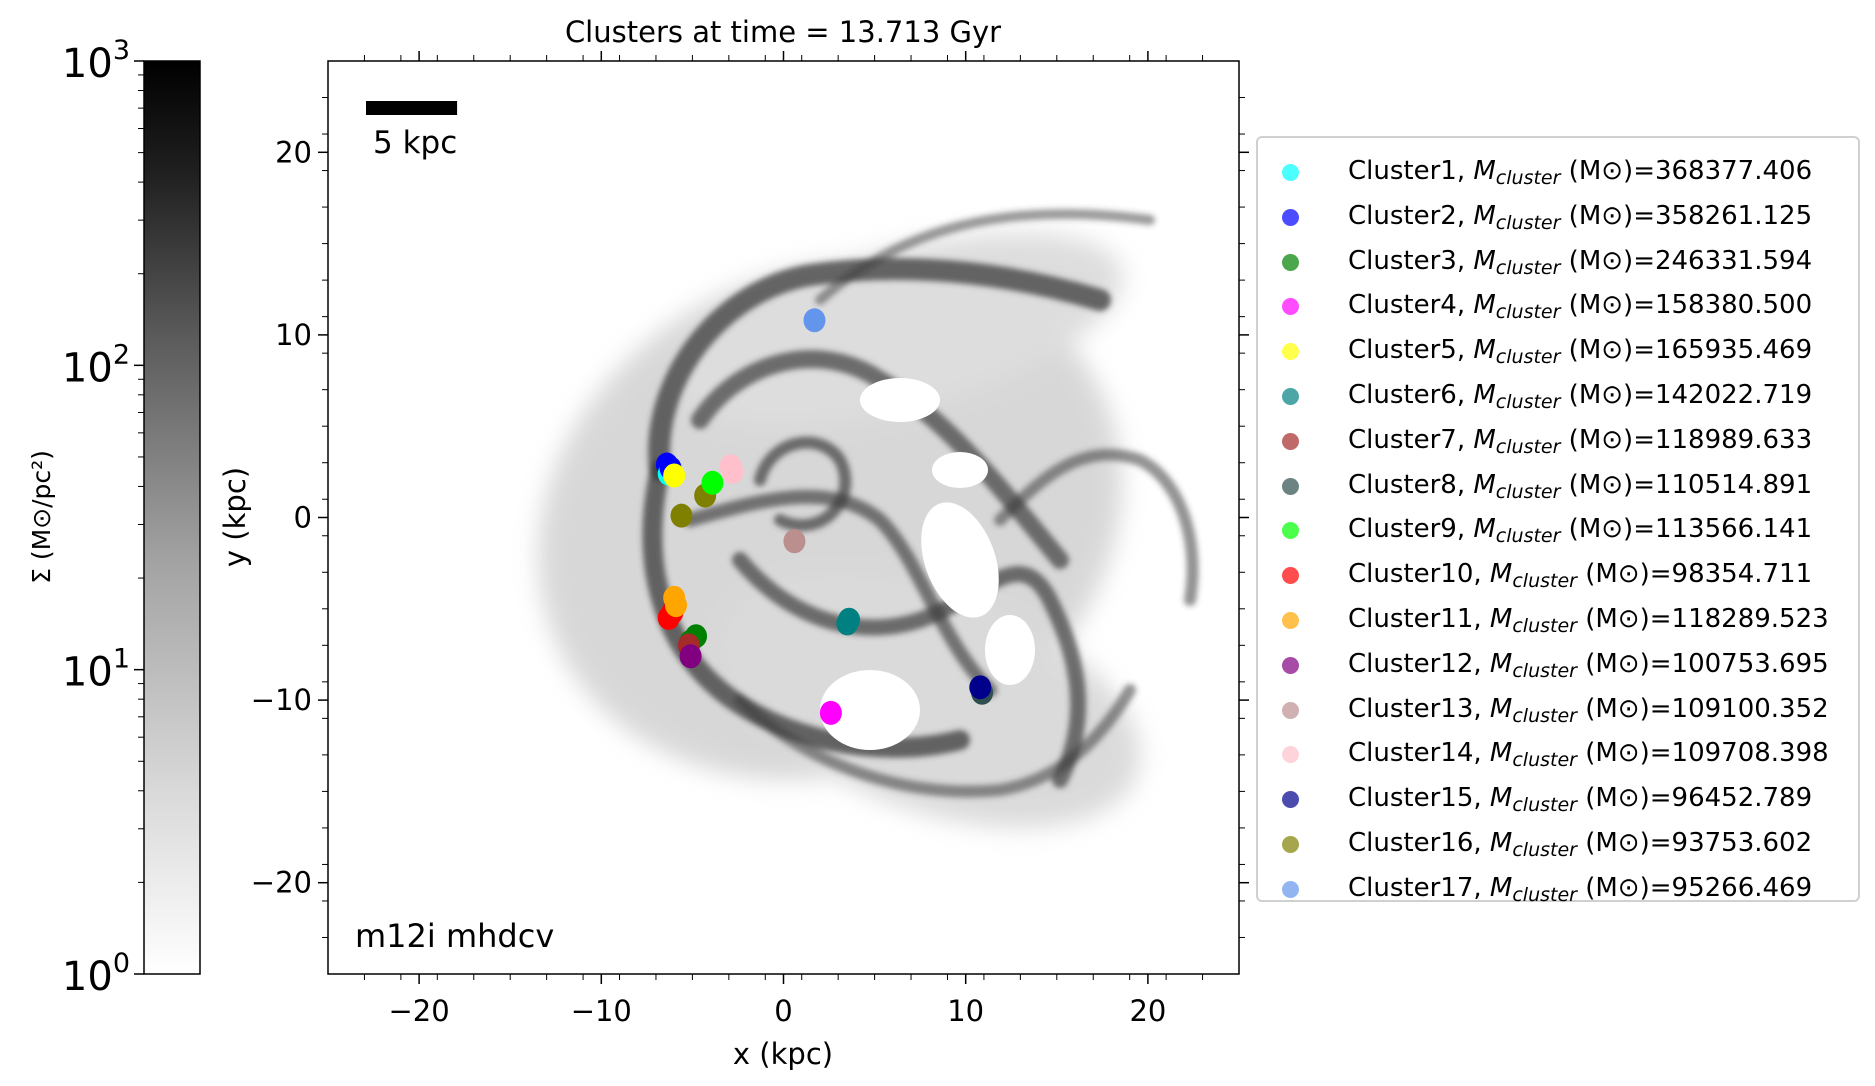 Image resolution: width=1875 pixels, height=1086 pixels. I want to click on legend-entry: Cluster8, Mcluster (M⊙)=110514.891, so click(1558, 486).